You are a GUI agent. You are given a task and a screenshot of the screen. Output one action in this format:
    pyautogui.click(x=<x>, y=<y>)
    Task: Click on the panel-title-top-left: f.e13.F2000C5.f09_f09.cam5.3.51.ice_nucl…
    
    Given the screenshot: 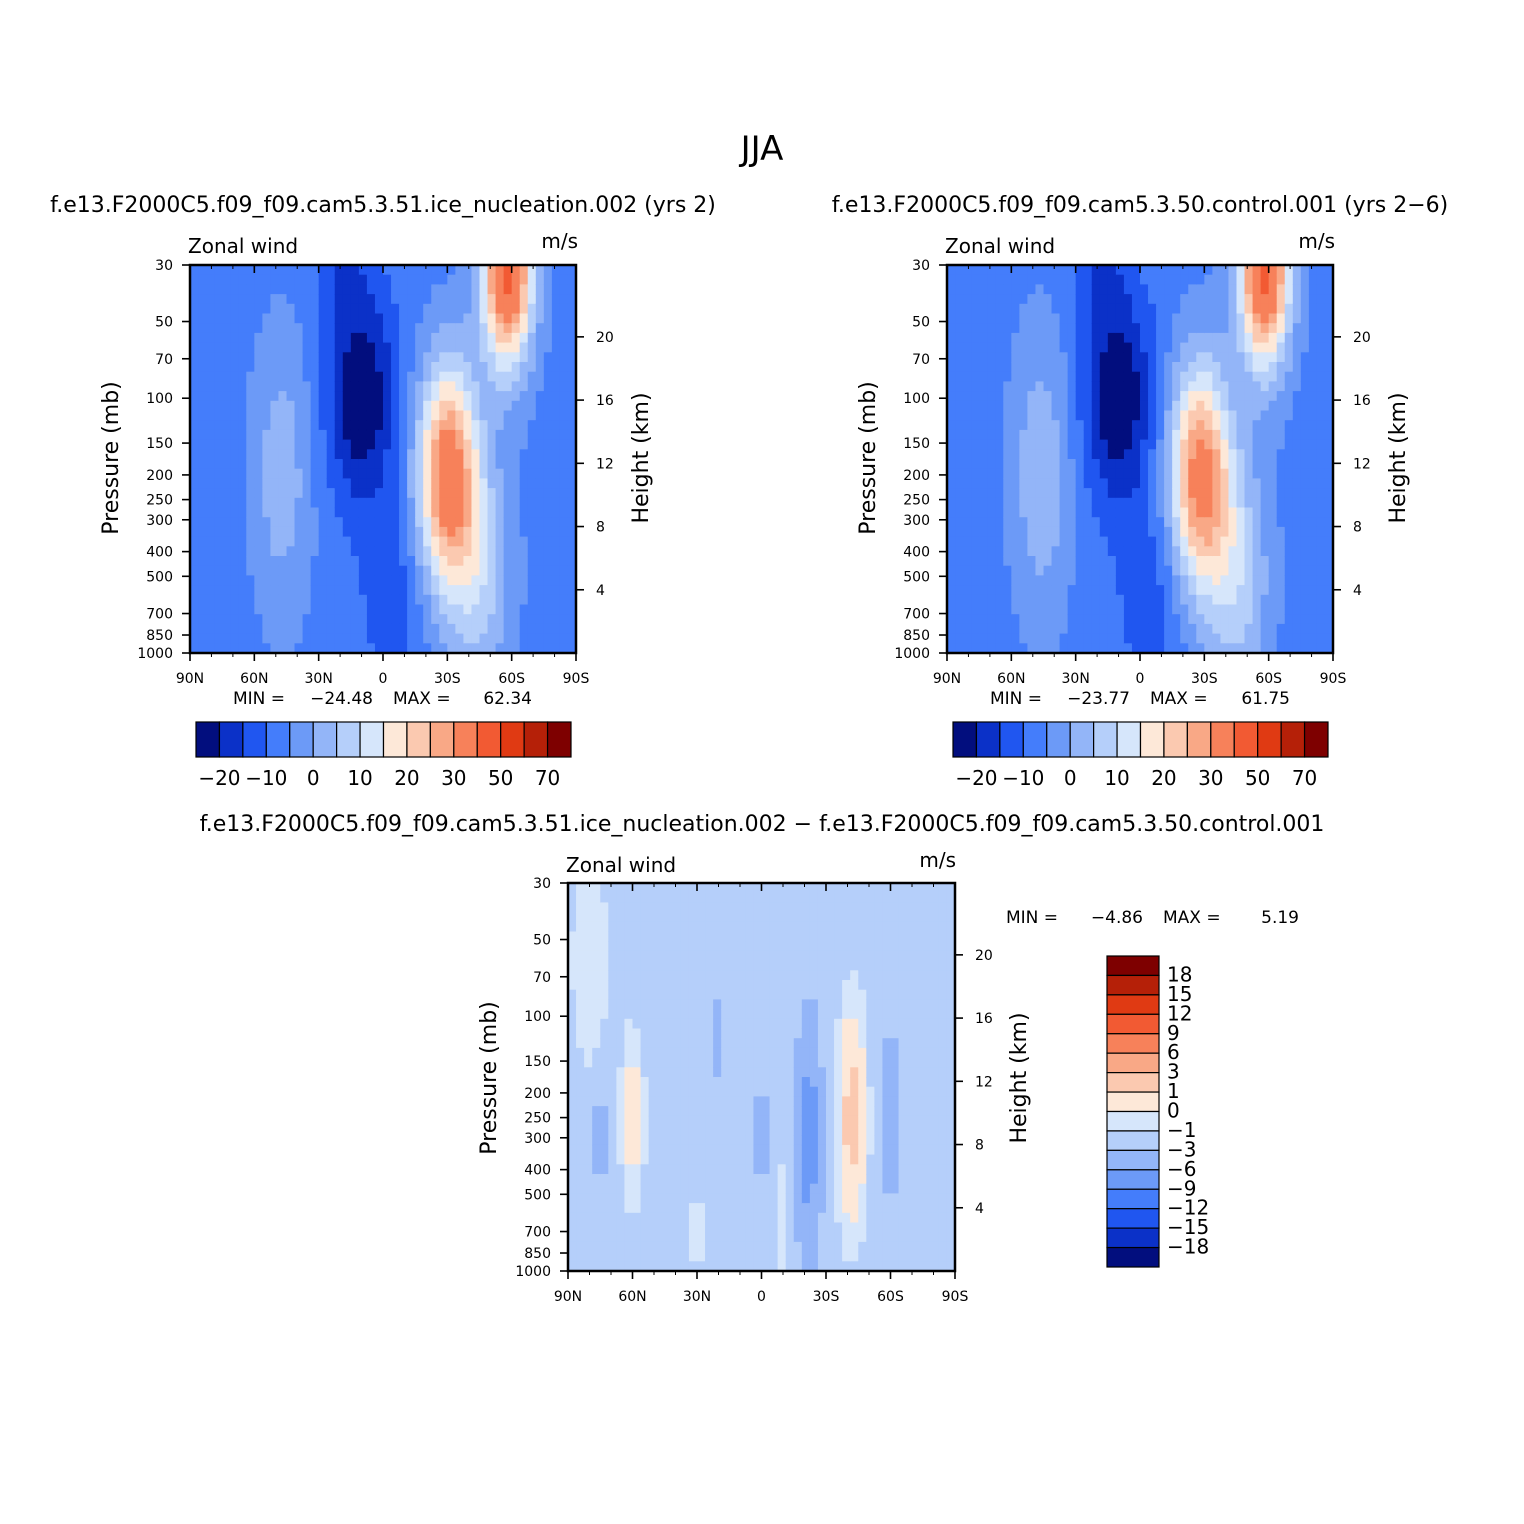 What is the action you would take?
    pyautogui.click(x=383, y=205)
    